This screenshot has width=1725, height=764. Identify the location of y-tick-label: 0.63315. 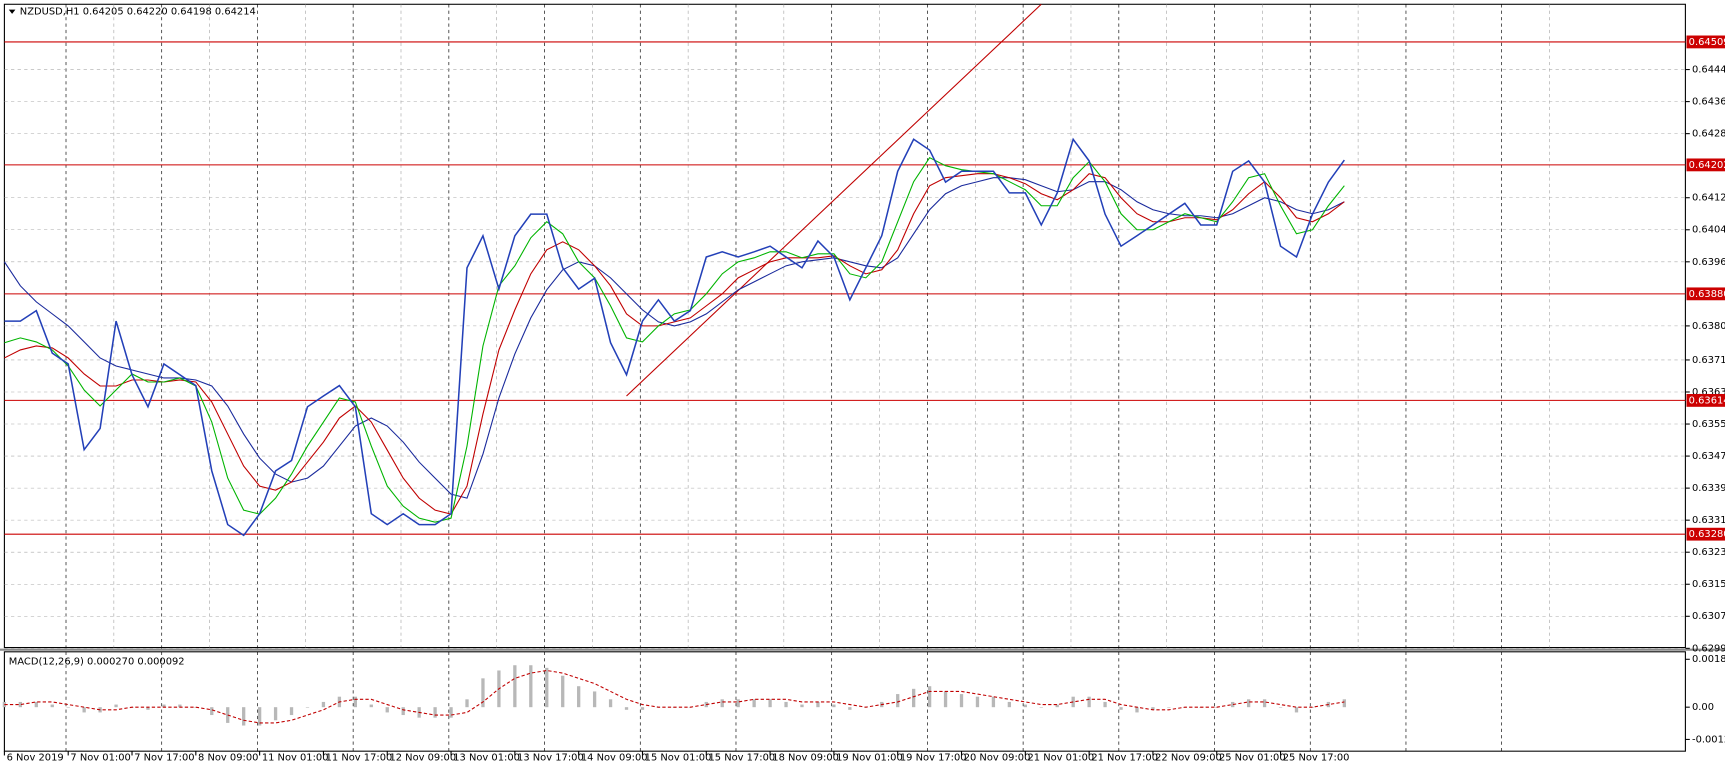
(1708, 520).